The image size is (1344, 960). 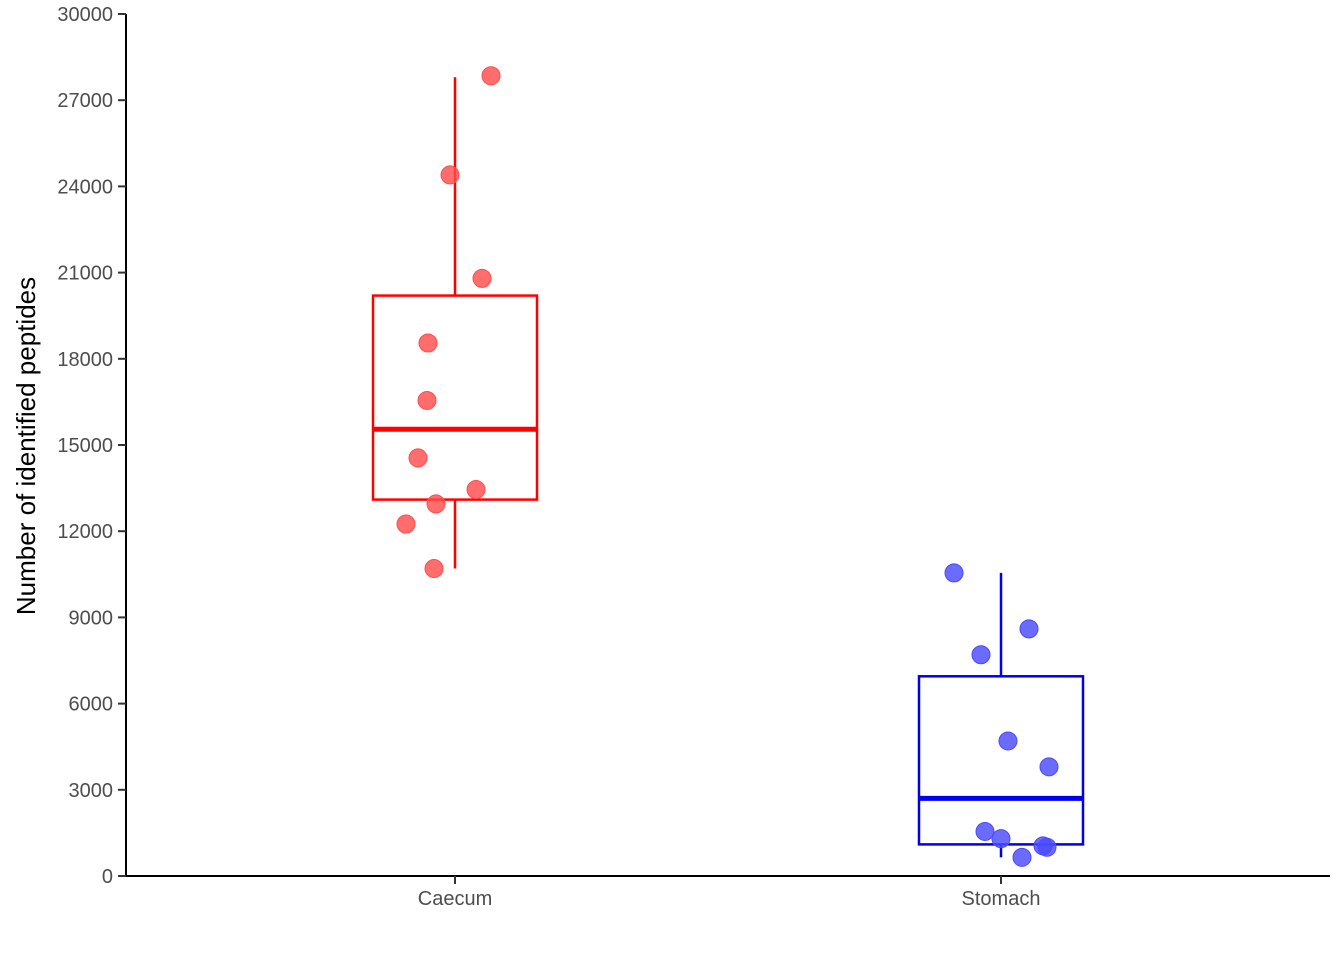 What do you see at coordinates (85, 446) in the screenshot?
I see `y-tick-label: 15000` at bounding box center [85, 446].